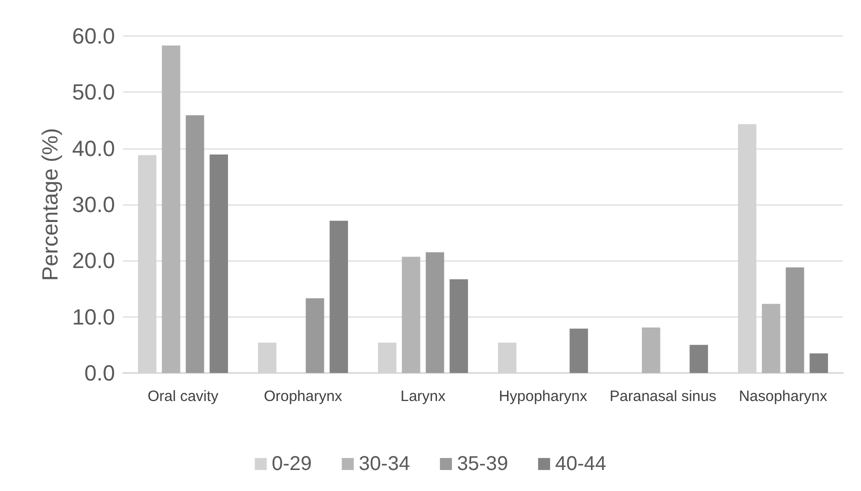 The image size is (861, 491). I want to click on y-tick-label: 50.0, so click(93, 92).